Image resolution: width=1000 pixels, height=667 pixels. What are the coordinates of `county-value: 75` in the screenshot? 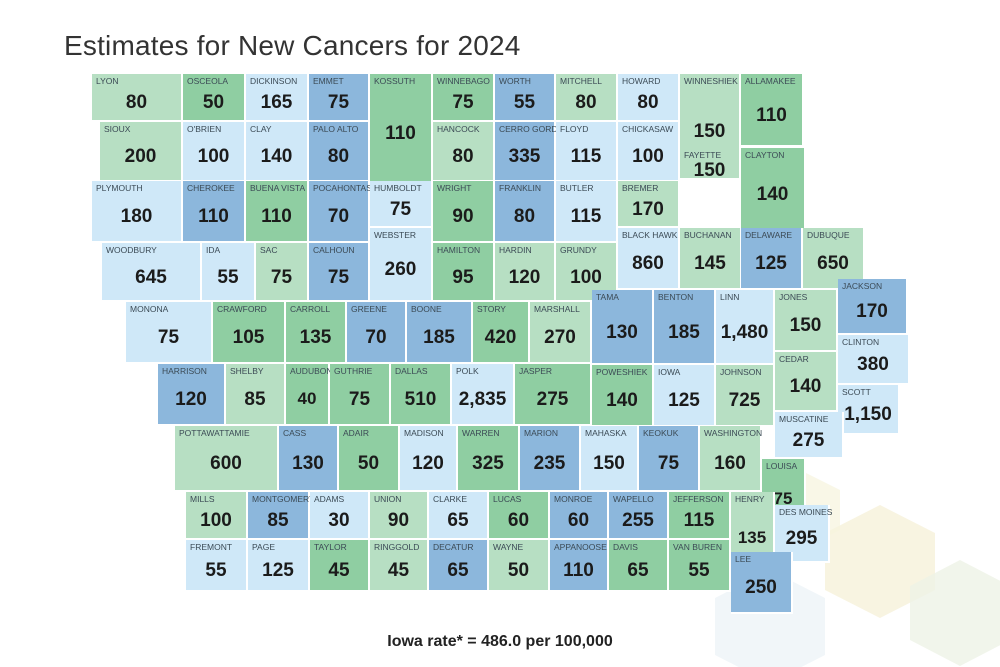 It's located at (338, 102).